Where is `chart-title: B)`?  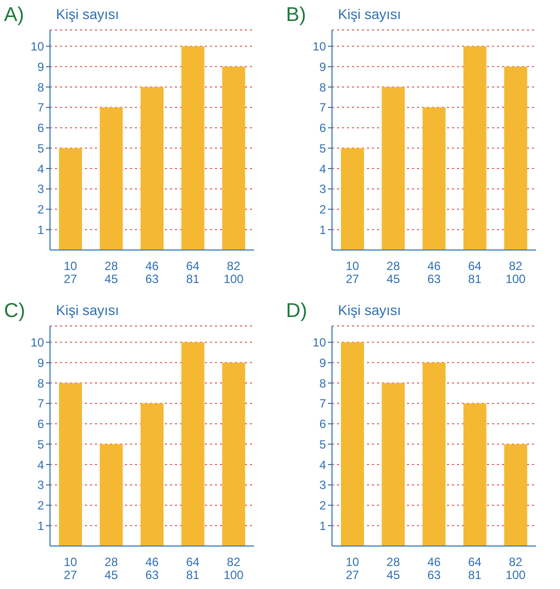
chart-title: B) is located at coordinates (296, 15).